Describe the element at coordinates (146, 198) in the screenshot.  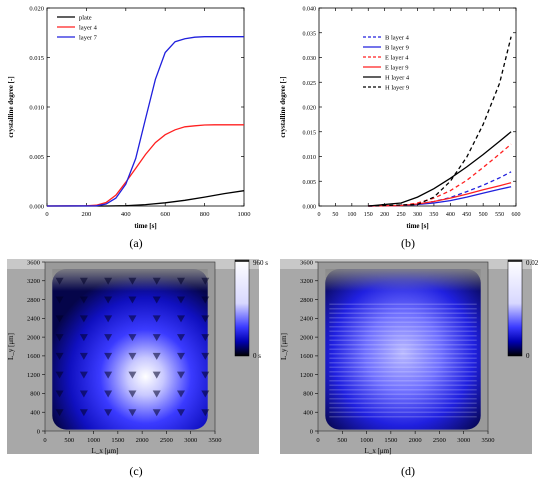
I see `series-line-plate` at that location.